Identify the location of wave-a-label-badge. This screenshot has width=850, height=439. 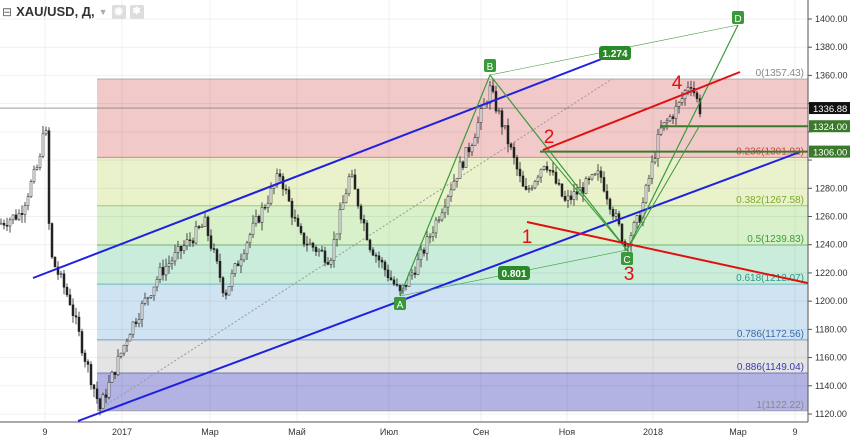
(400, 303).